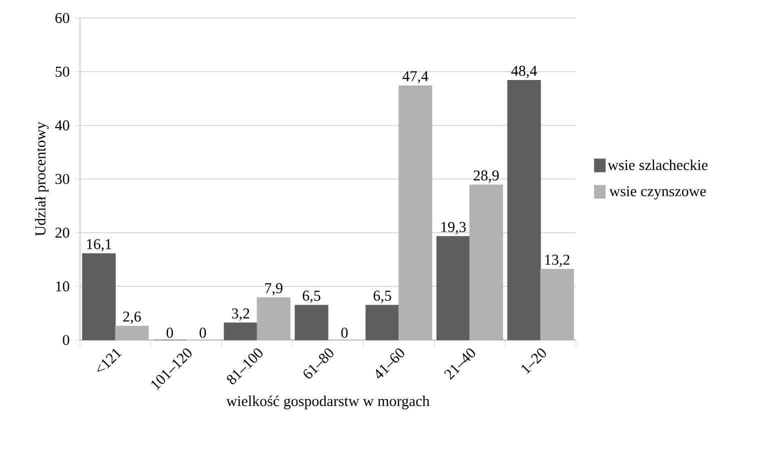 The image size is (780, 460). Describe the element at coordinates (132, 318) in the screenshot. I see `data-label: 2,6` at that location.